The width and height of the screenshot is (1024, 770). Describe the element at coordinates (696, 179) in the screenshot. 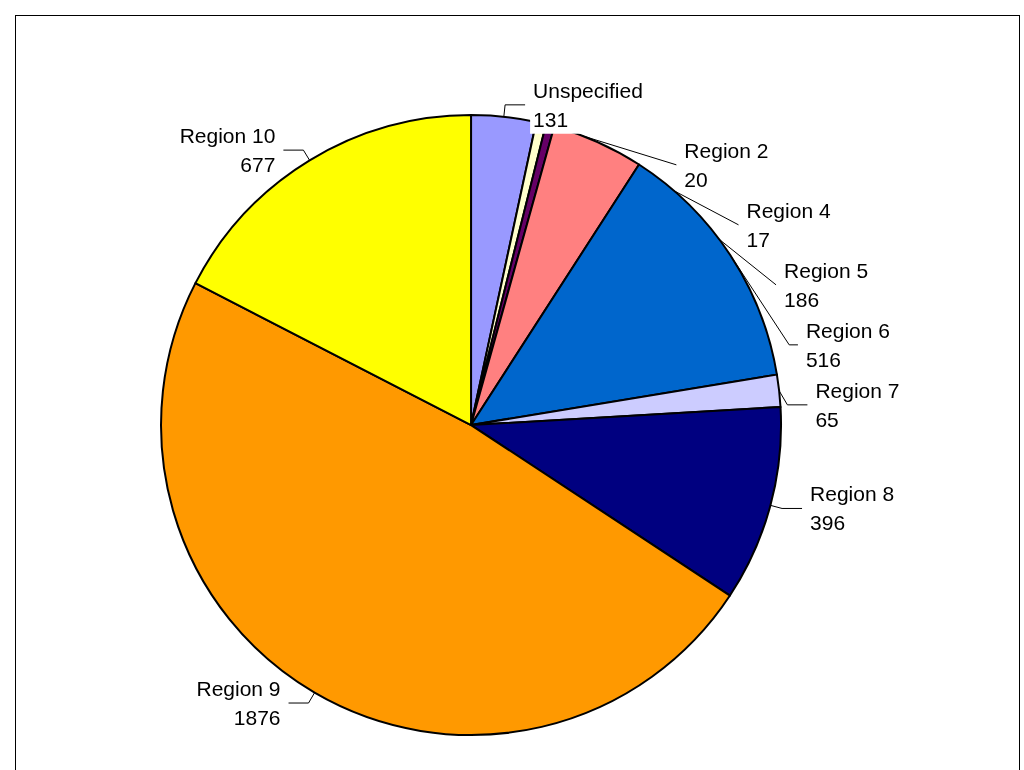

I see `data-label: 20` at that location.